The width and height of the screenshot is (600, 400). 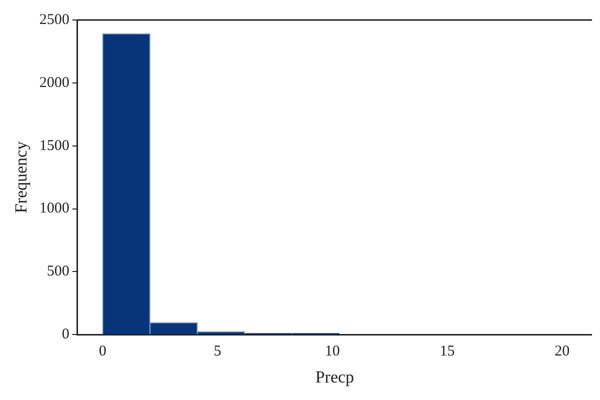 What do you see at coordinates (334, 376) in the screenshot?
I see `x-axis-title: Precp` at bounding box center [334, 376].